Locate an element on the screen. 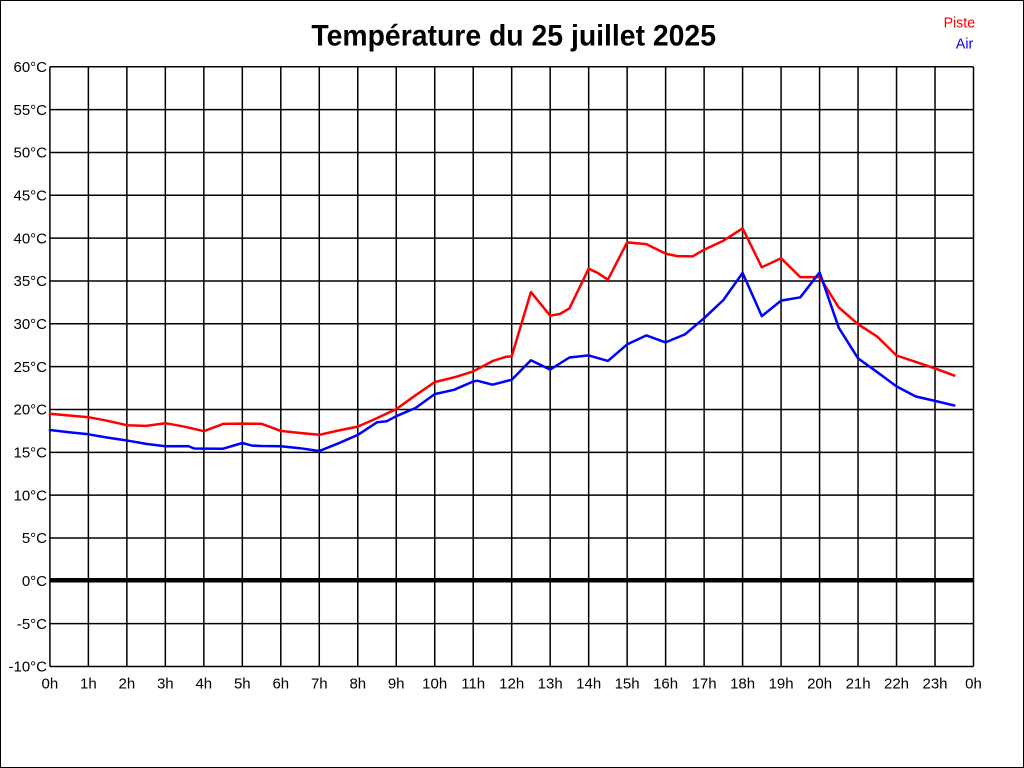  svg-text: 55°C is located at coordinates (30, 110).